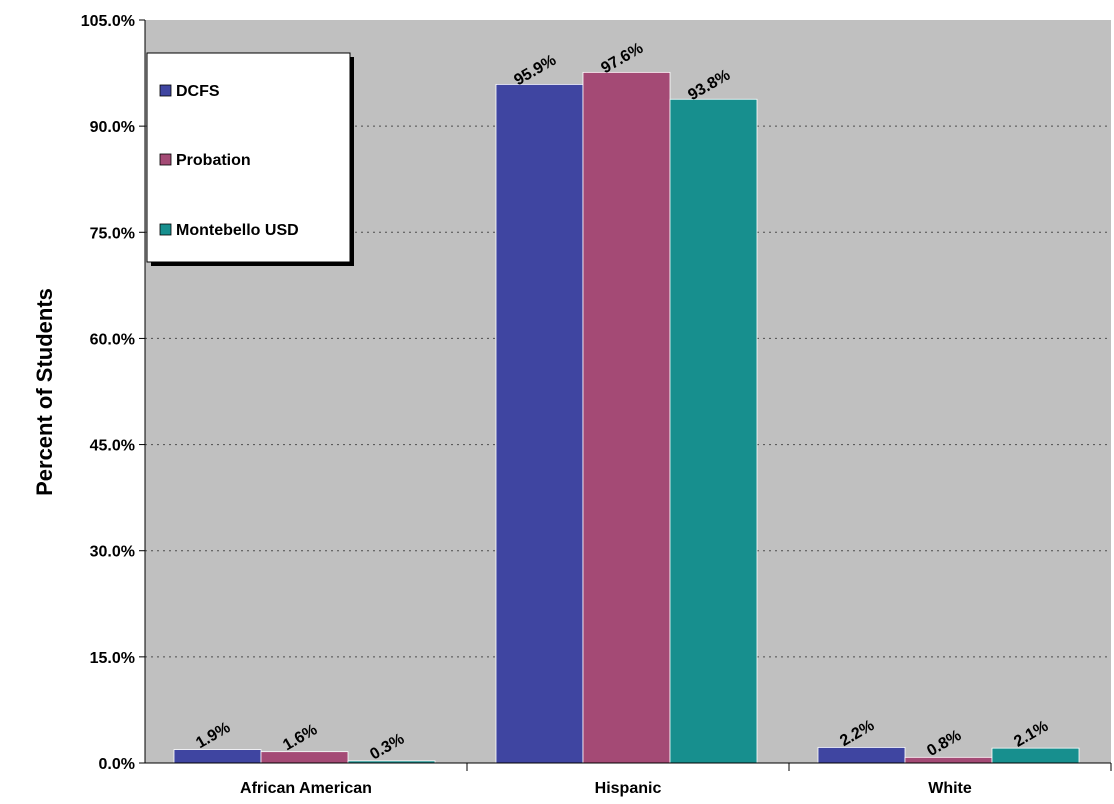  Describe the element at coordinates (108, 21) in the screenshot. I see `y-tick-label: 105.0%` at that location.